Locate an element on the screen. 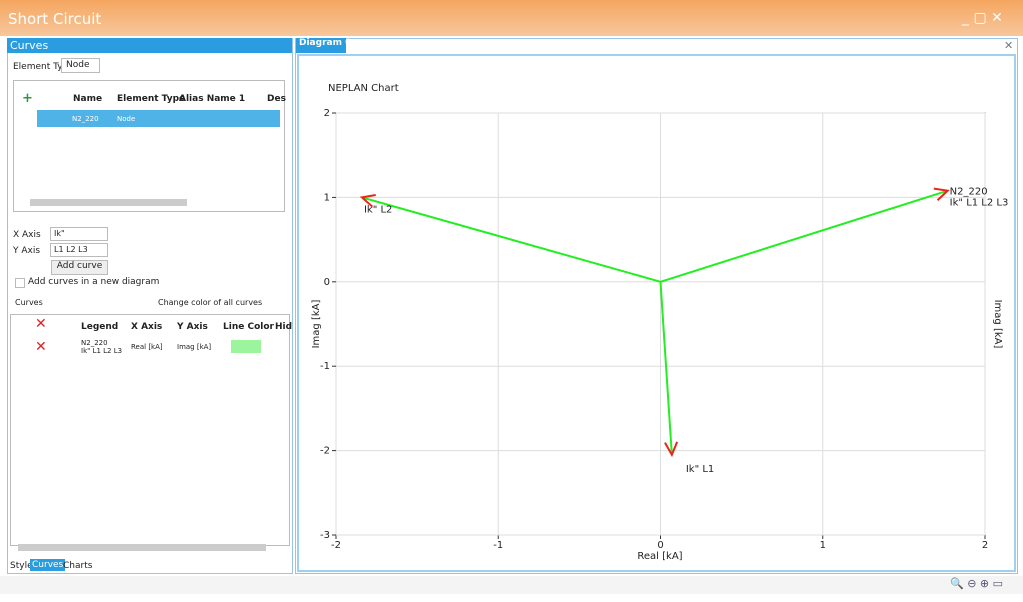  y-axis-select: L1 L2 L3 is located at coordinates (79, 250).